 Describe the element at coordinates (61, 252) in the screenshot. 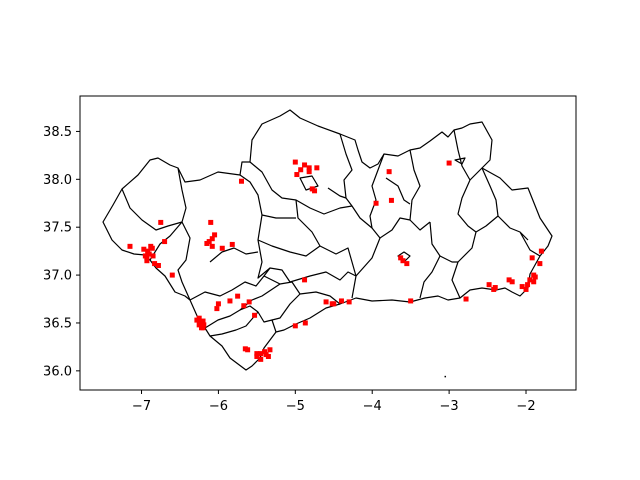

I see `y-axis: 36.0 36.5 37.0 37.5 38.0 38.5` at that location.